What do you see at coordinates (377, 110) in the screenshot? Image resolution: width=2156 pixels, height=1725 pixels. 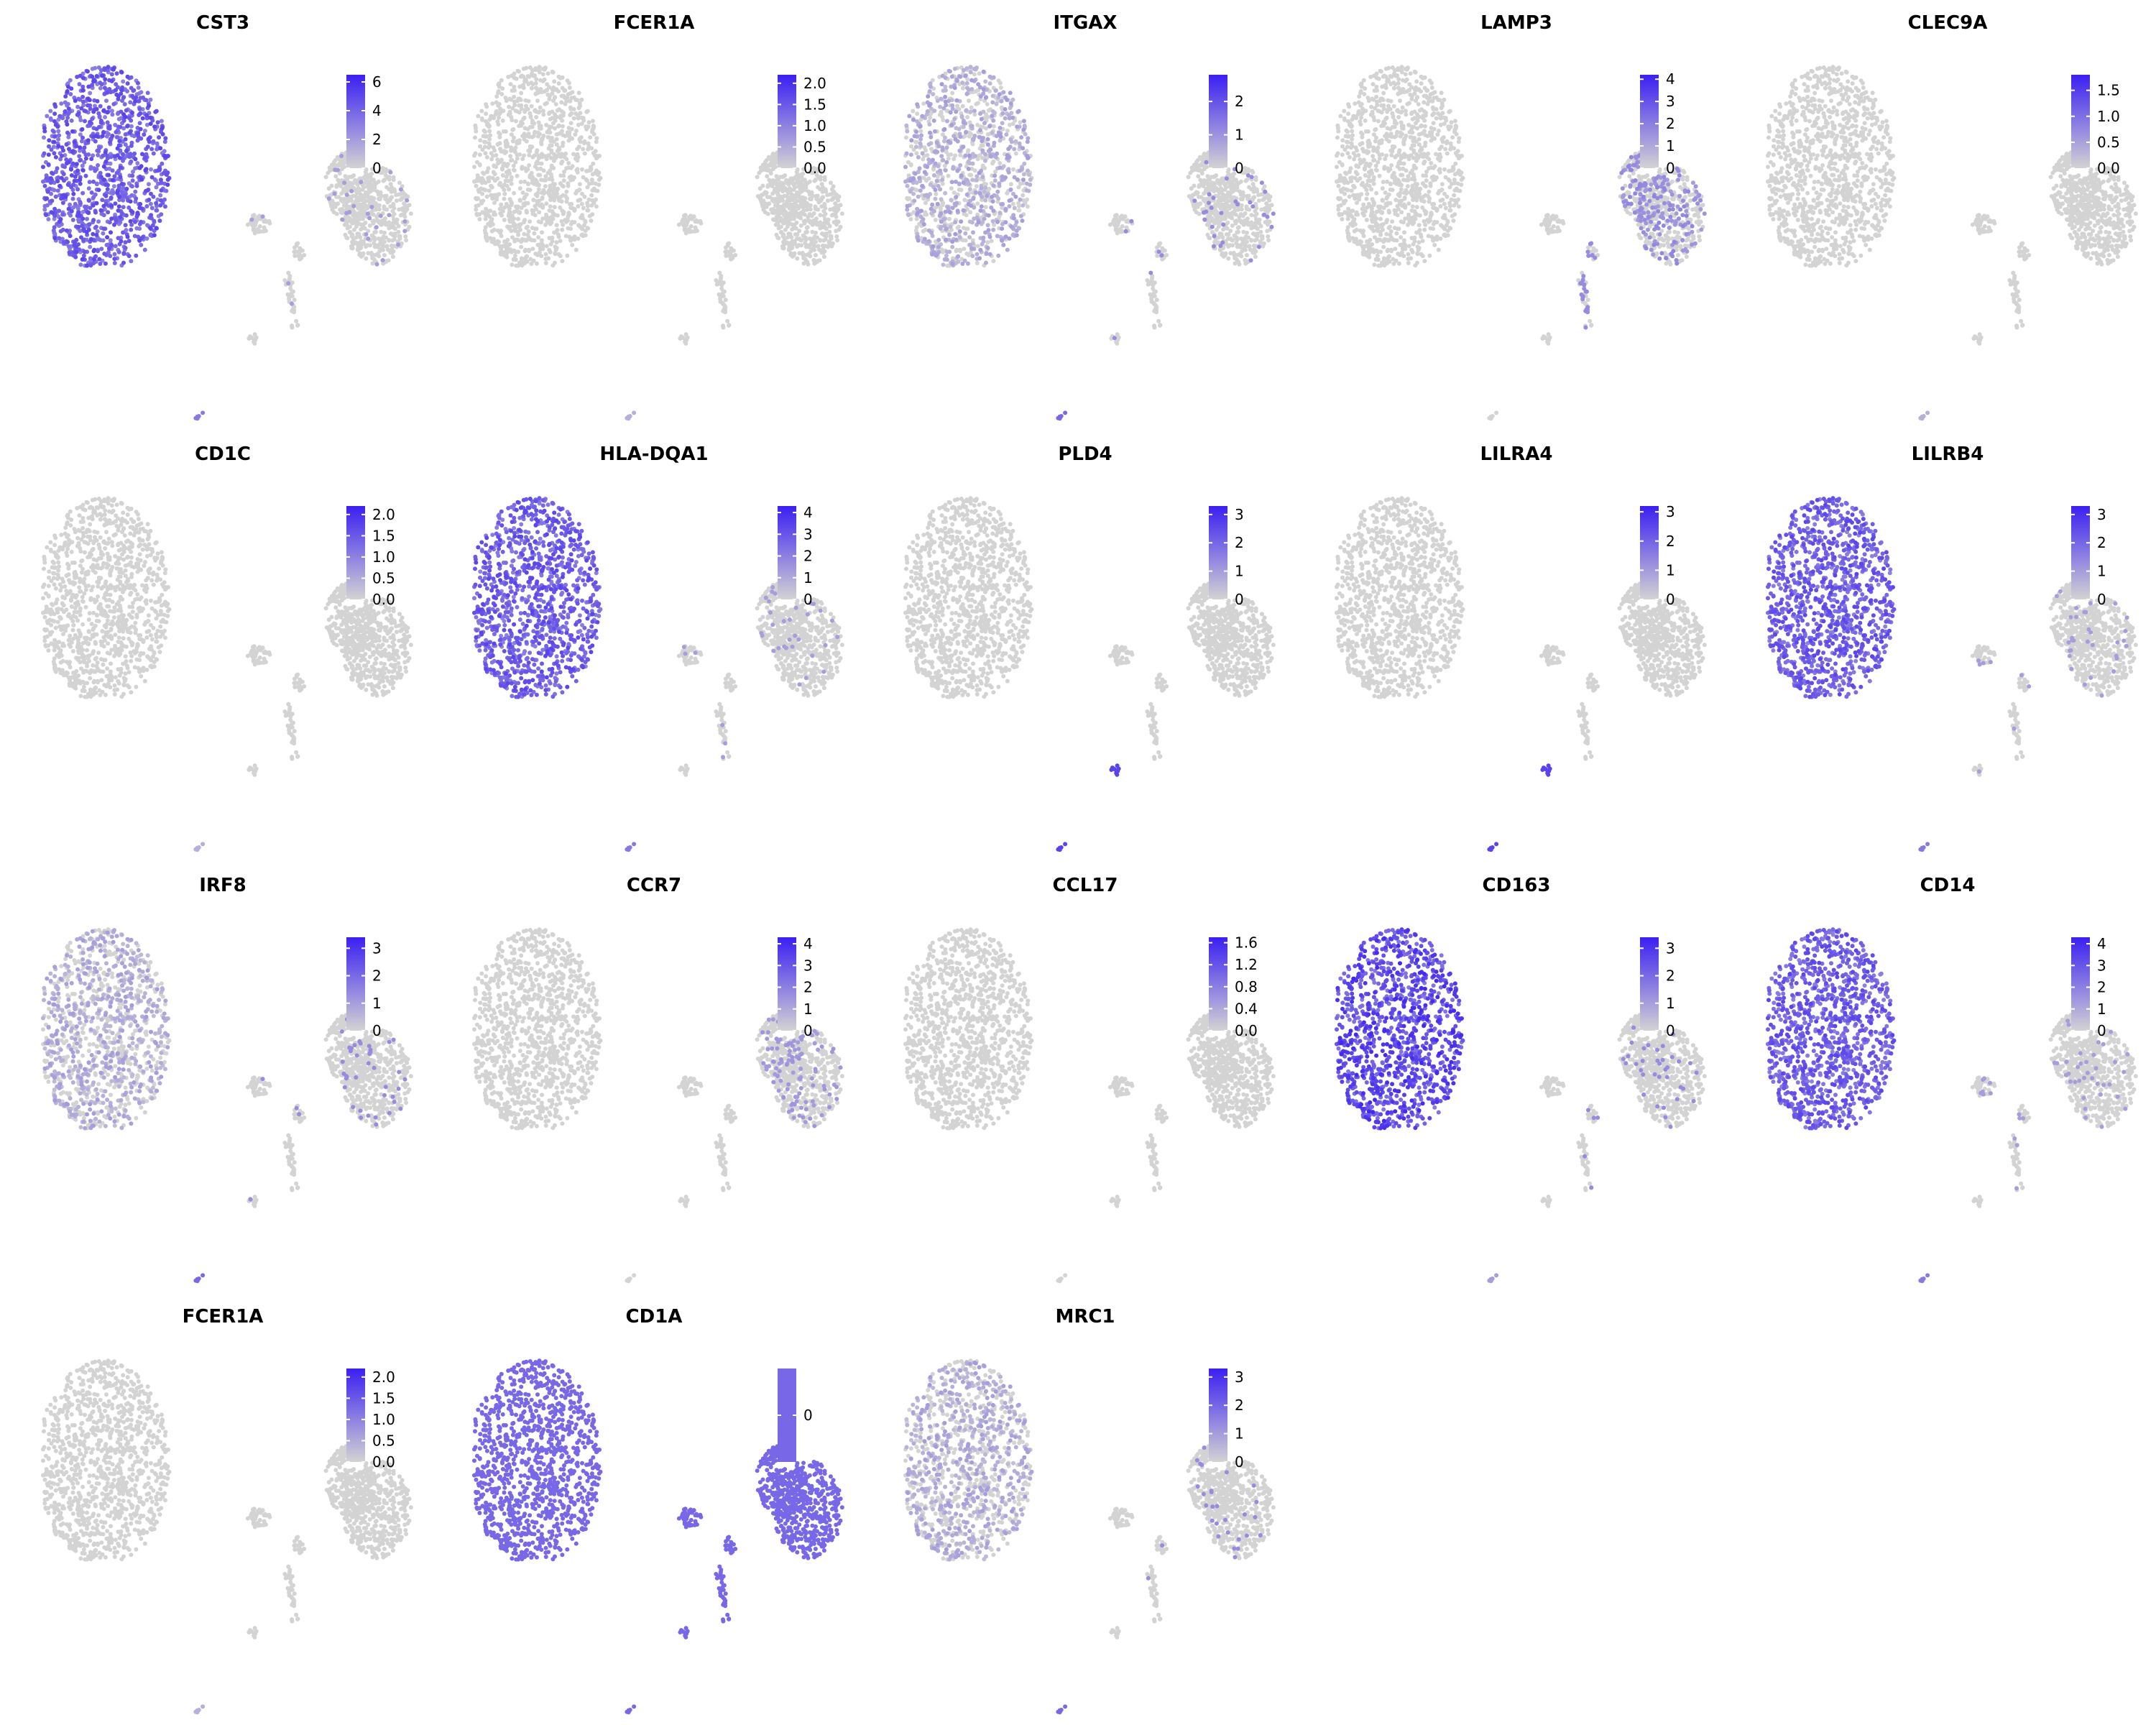 I see `legend-tick-label: 4` at bounding box center [377, 110].